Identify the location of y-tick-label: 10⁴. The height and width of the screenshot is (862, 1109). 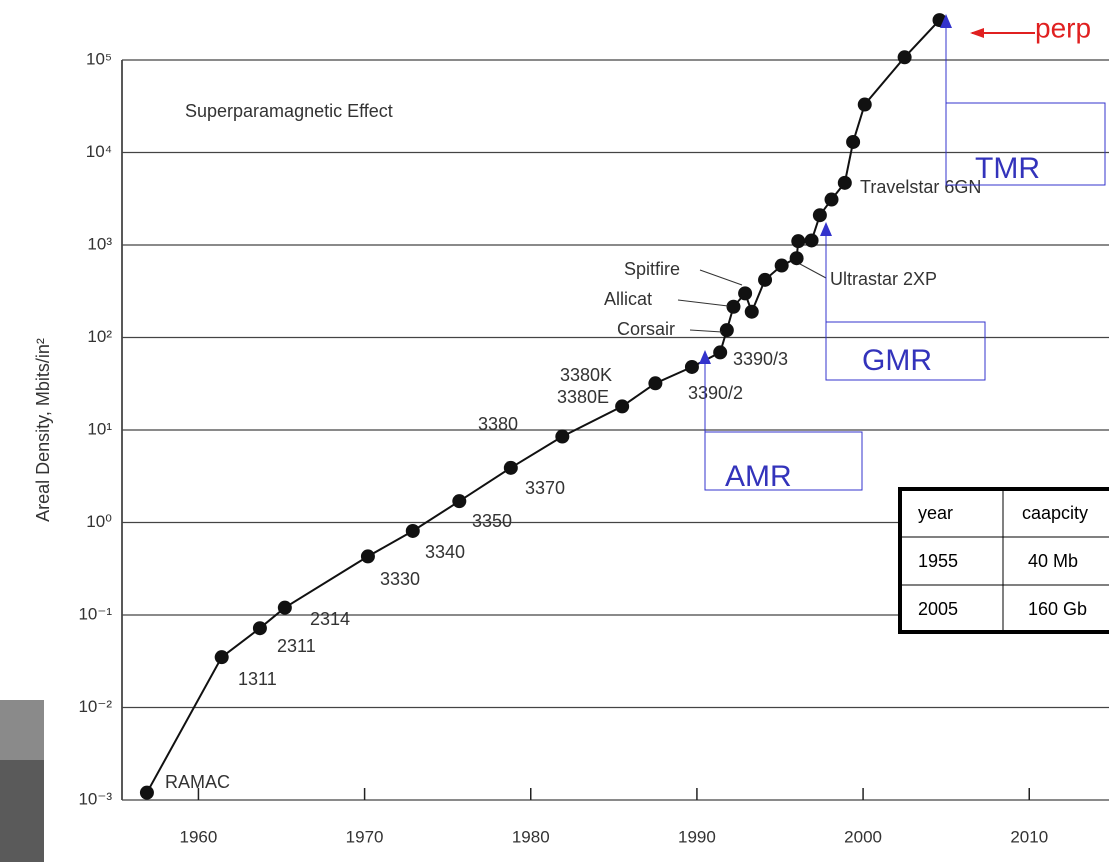
(99, 151).